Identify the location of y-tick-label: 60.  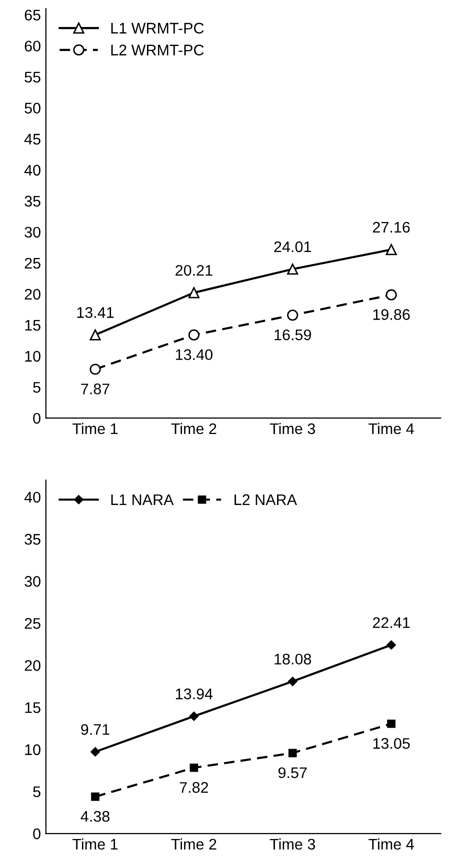
(32, 46).